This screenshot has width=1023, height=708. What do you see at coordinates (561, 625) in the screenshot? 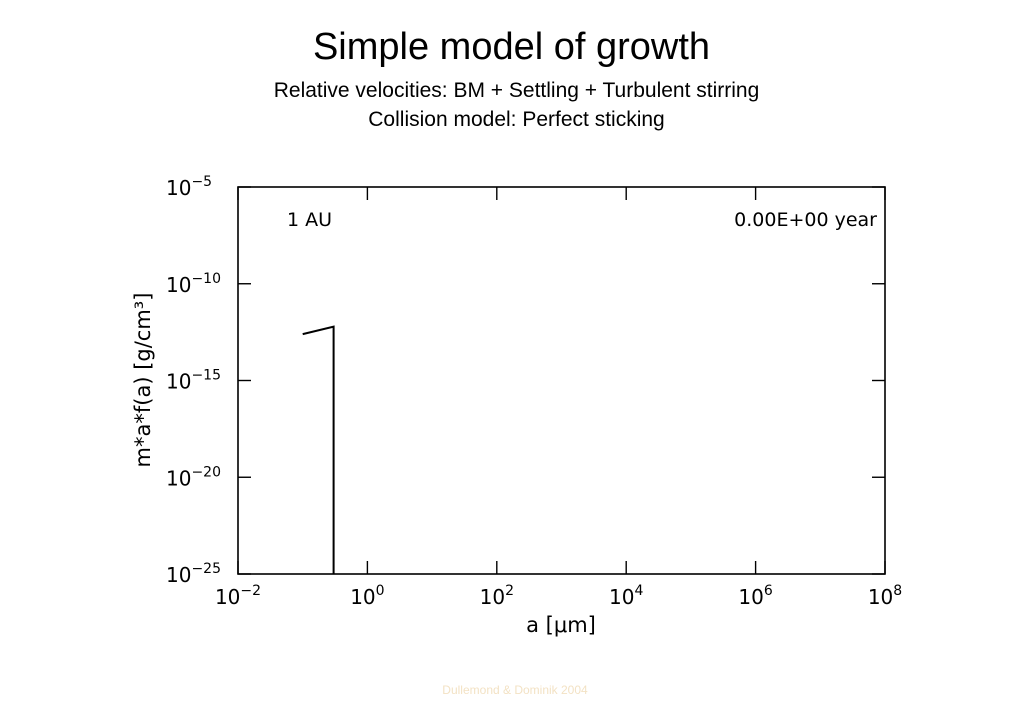
I see `x-axis-label: a [μm]` at bounding box center [561, 625].